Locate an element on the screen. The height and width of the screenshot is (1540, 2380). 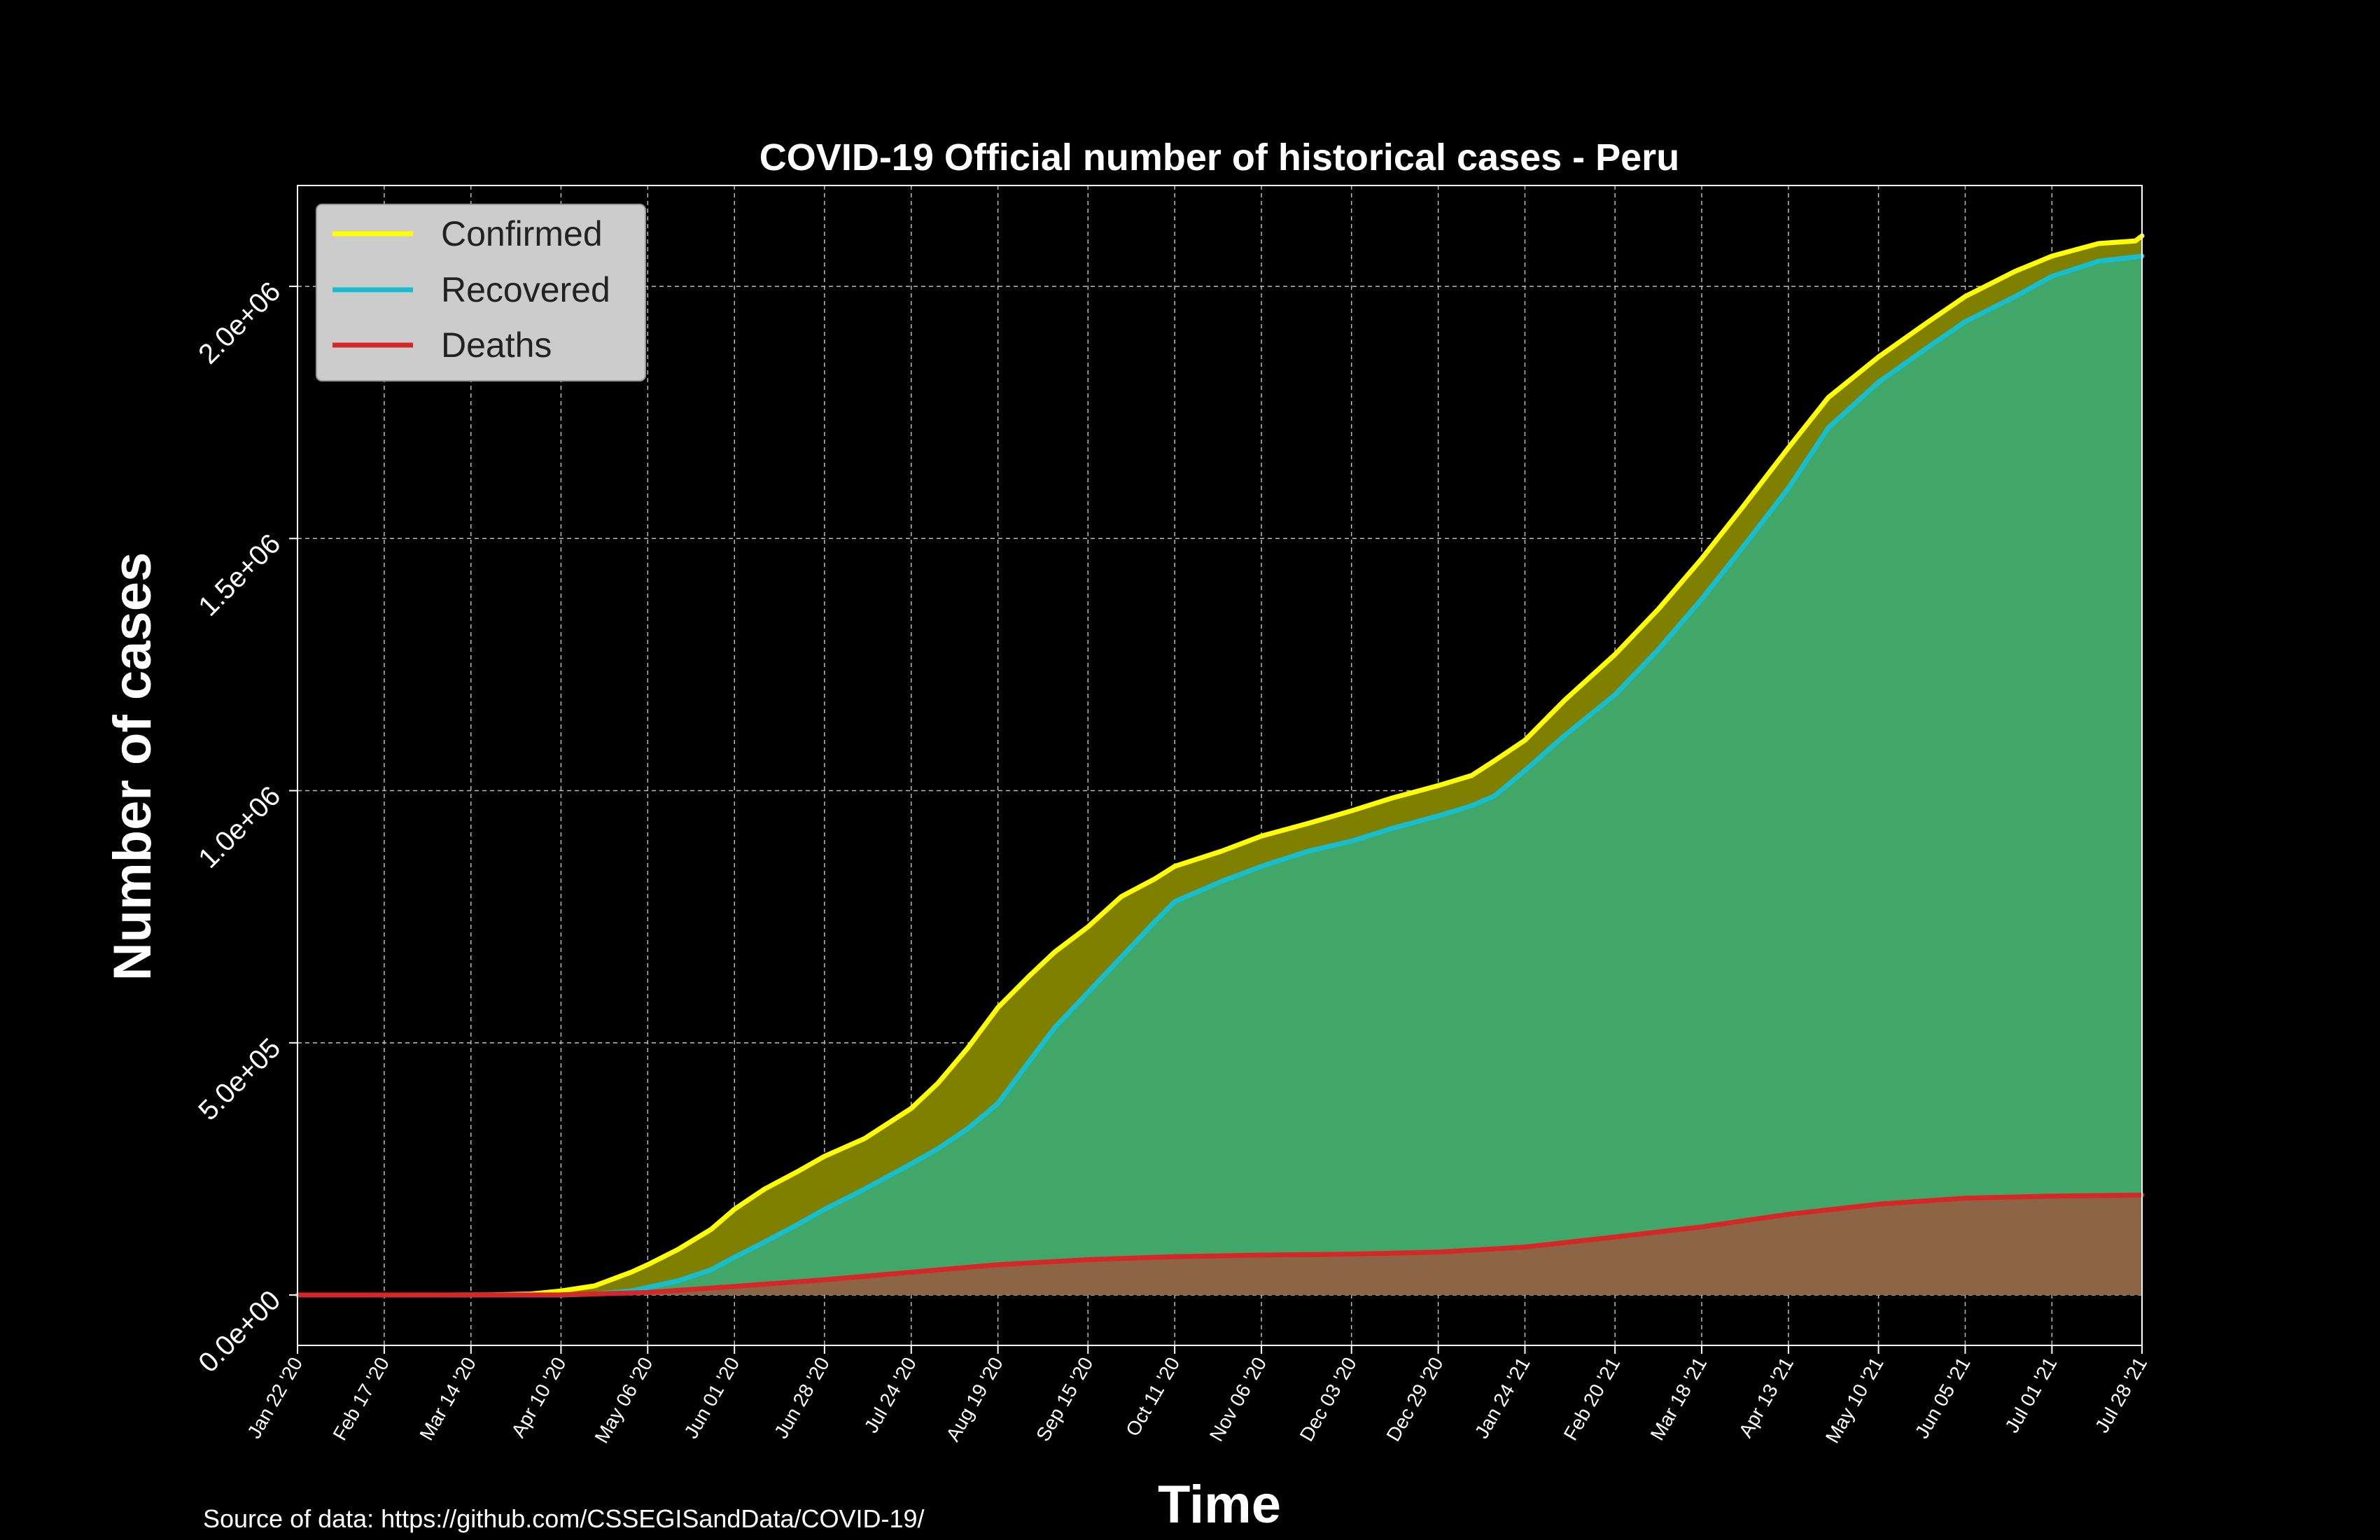
legend-label-deaths: Deaths is located at coordinates (496, 345).